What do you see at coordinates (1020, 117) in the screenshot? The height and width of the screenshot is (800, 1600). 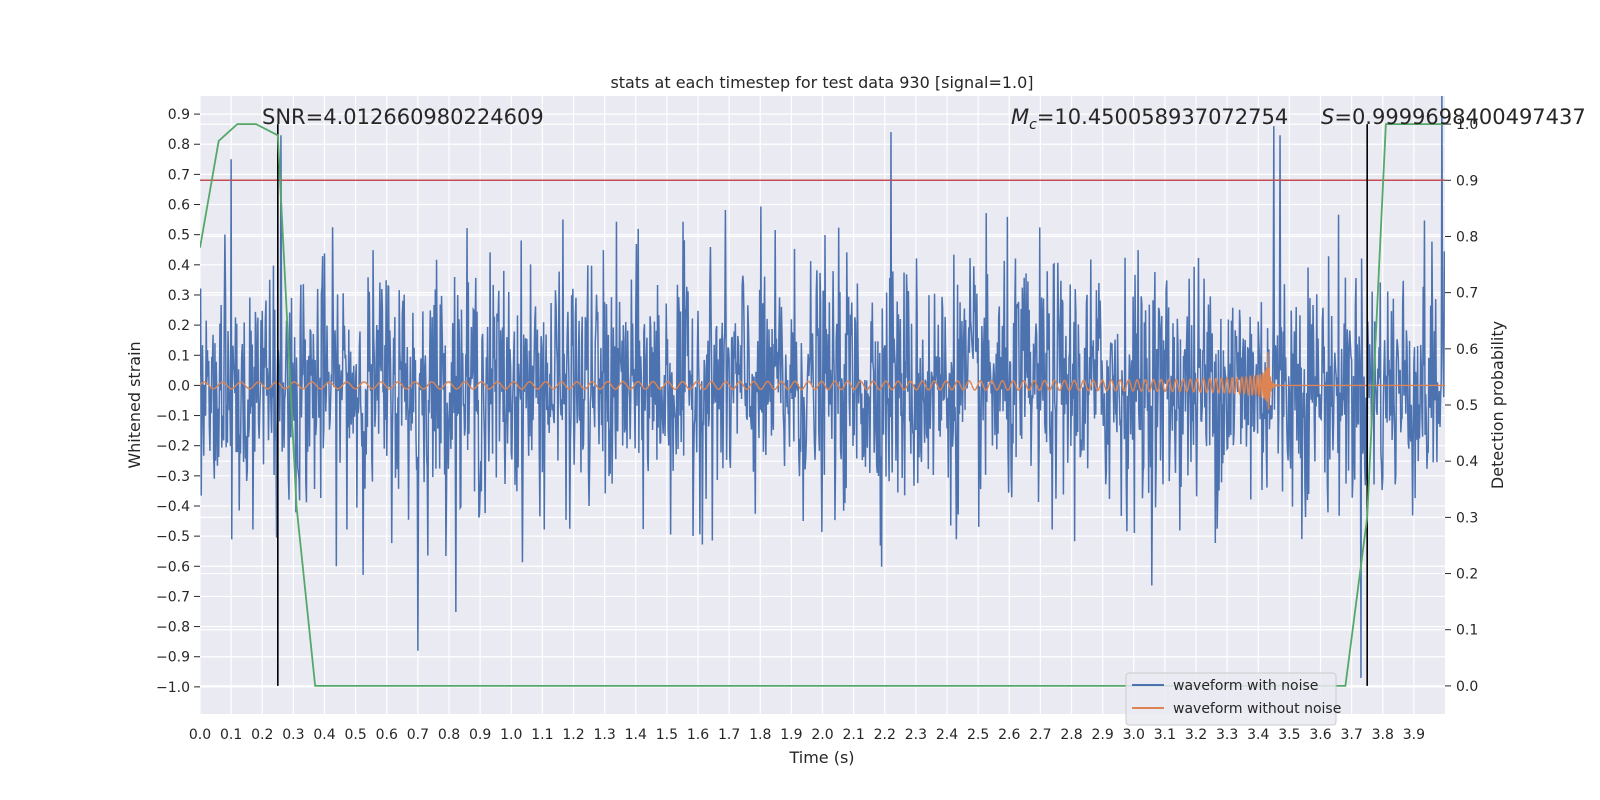 I see `mc-symbol: M` at bounding box center [1020, 117].